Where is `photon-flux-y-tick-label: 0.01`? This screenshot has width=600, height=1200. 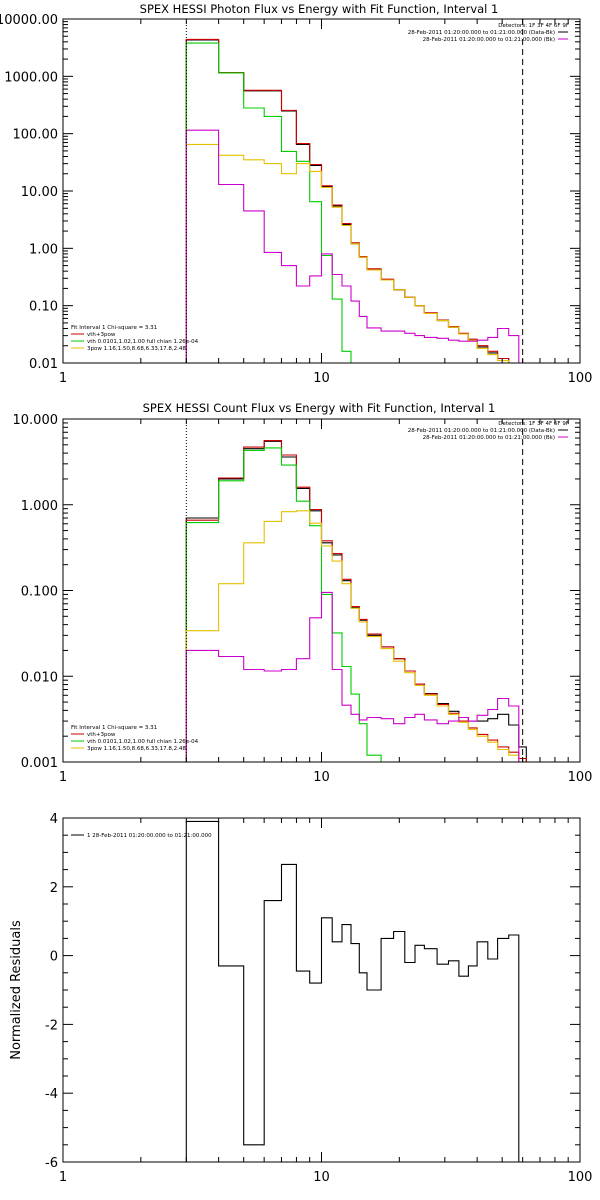 photon-flux-y-tick-label: 0.01 is located at coordinates (43, 364).